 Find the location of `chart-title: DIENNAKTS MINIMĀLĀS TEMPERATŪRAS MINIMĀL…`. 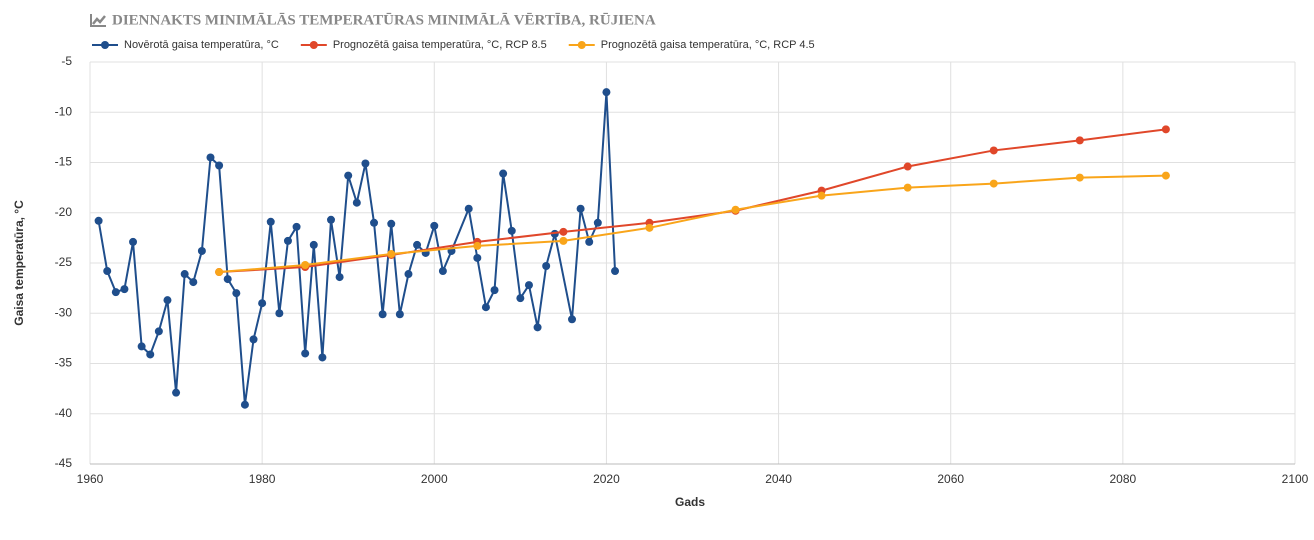

chart-title: DIENNAKTS MINIMĀLĀS TEMPERATŪRAS MINIMĀL… is located at coordinates (384, 20).